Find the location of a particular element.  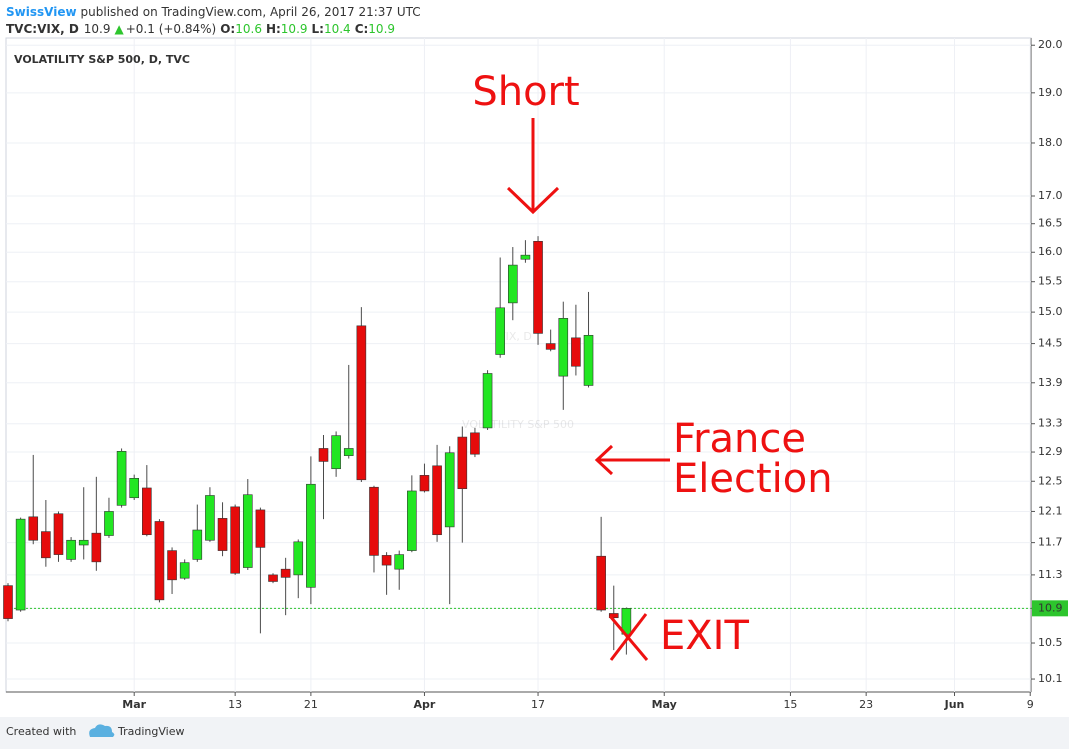

annotation-france: France is located at coordinates (739, 439).